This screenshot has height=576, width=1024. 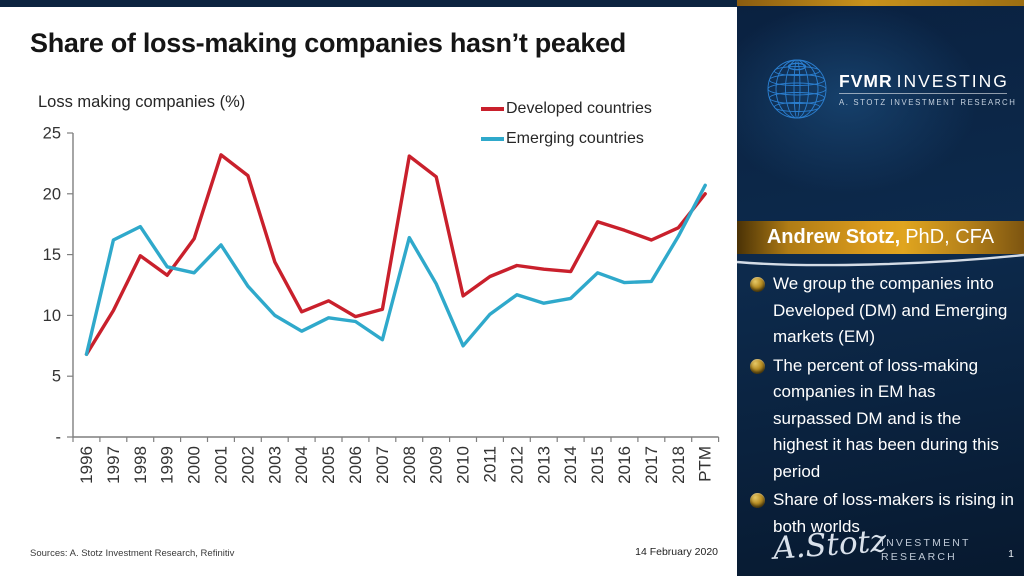 I want to click on y-axis-title: Loss making companies (%), so click(x=142, y=102).